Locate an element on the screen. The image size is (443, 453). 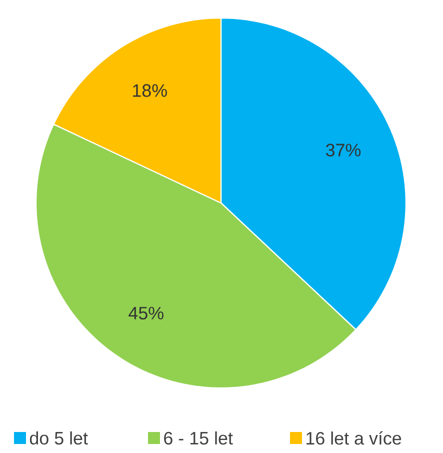
data-label: 45% is located at coordinates (146, 313).